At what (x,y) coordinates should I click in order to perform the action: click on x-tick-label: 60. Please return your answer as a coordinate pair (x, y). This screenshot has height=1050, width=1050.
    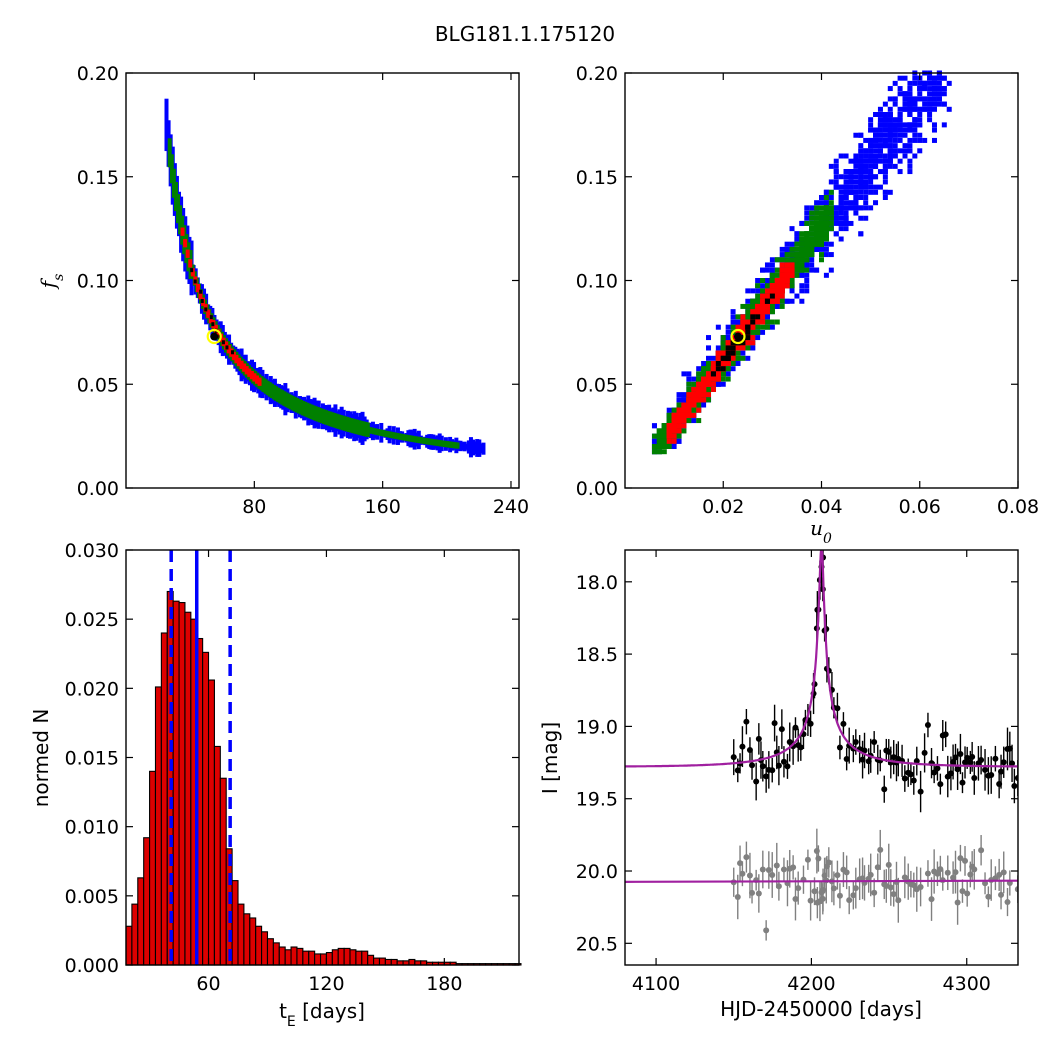
    Looking at the image, I should click on (208, 984).